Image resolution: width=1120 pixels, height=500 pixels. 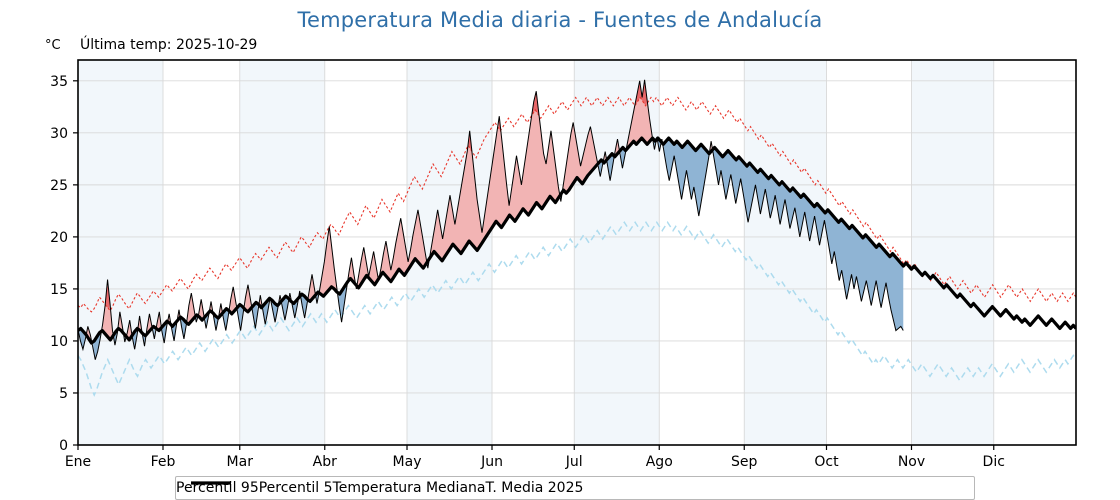 What do you see at coordinates (659, 462) in the screenshot?
I see `x-tick-label: Ago` at bounding box center [659, 462].